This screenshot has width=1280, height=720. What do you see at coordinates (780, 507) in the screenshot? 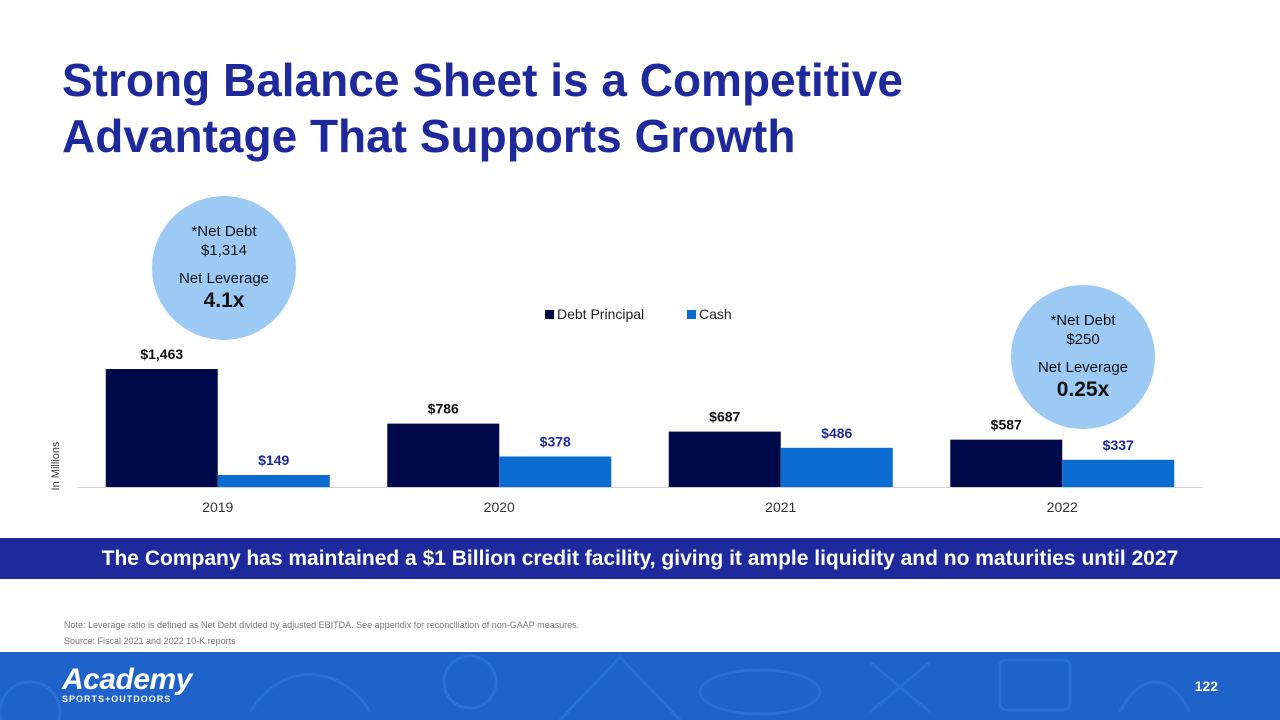
I see `x-tick-label-2021: 2021` at bounding box center [780, 507].